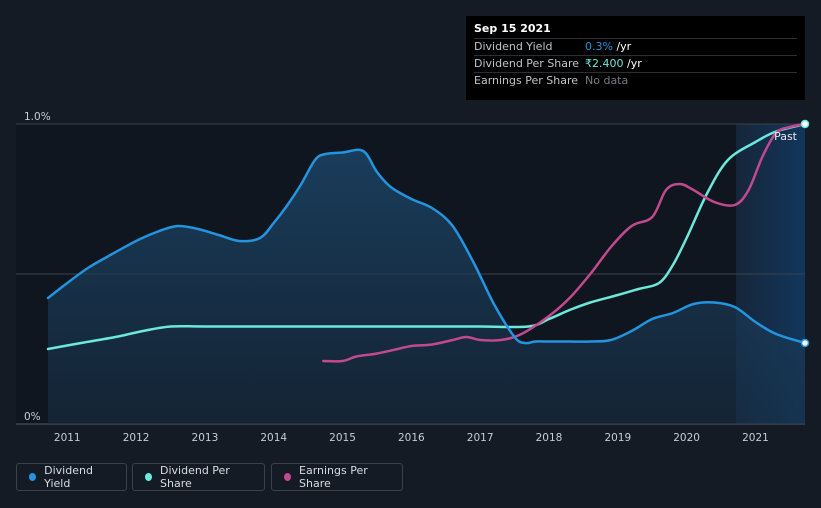 Image resolution: width=821 pixels, height=508 pixels. What do you see at coordinates (287, 477) in the screenshot?
I see `earnings-per-share-dot-icon` at bounding box center [287, 477].